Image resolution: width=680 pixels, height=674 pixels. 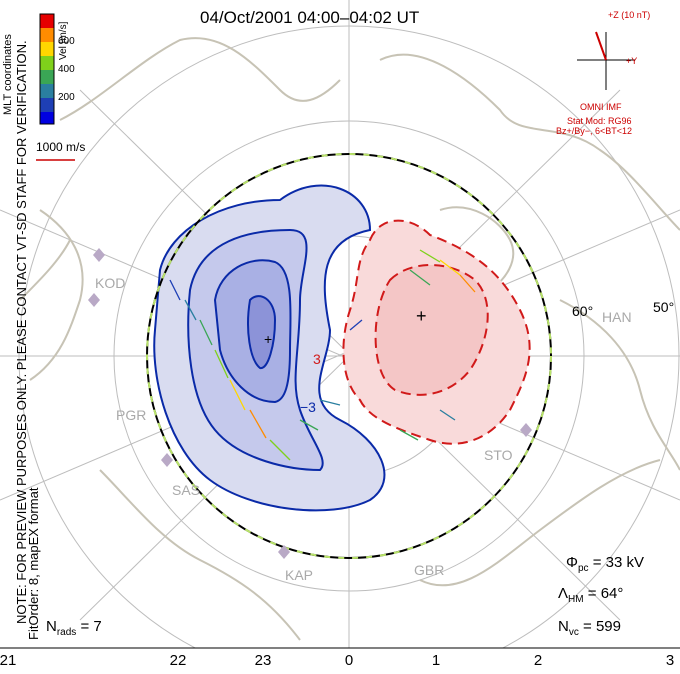 I want to click on reference-vector-label: 1000 m/s, so click(x=61, y=147).